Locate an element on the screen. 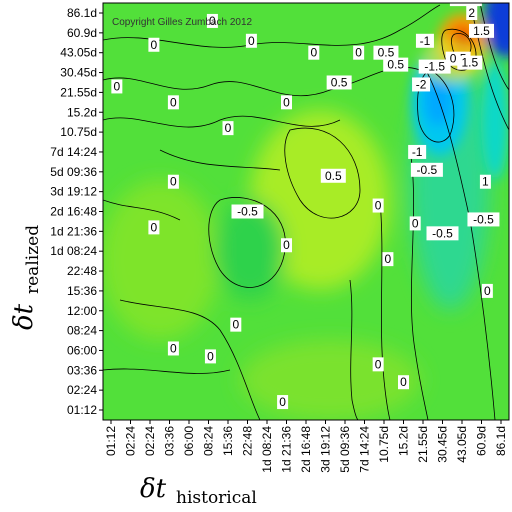  contour-label-text: -2 is located at coordinates (421, 84).